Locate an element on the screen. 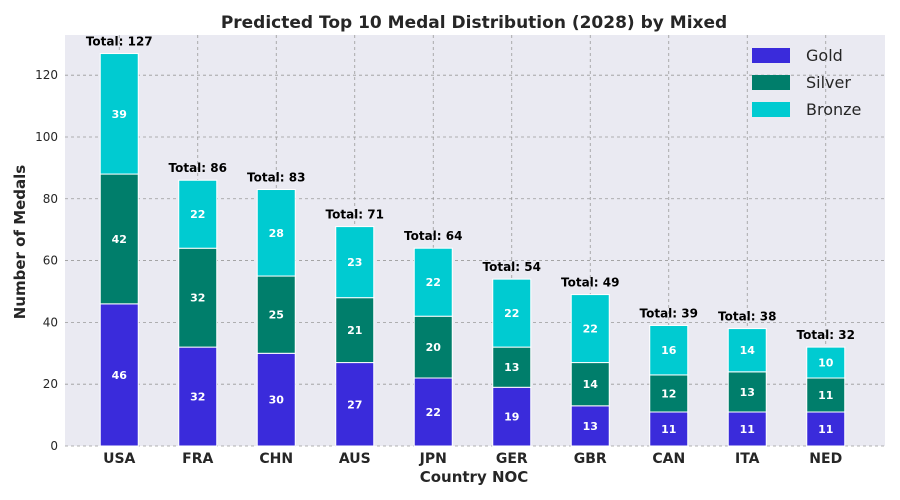 The image size is (900, 500). segment-value-label: 27 is located at coordinates (354, 404).